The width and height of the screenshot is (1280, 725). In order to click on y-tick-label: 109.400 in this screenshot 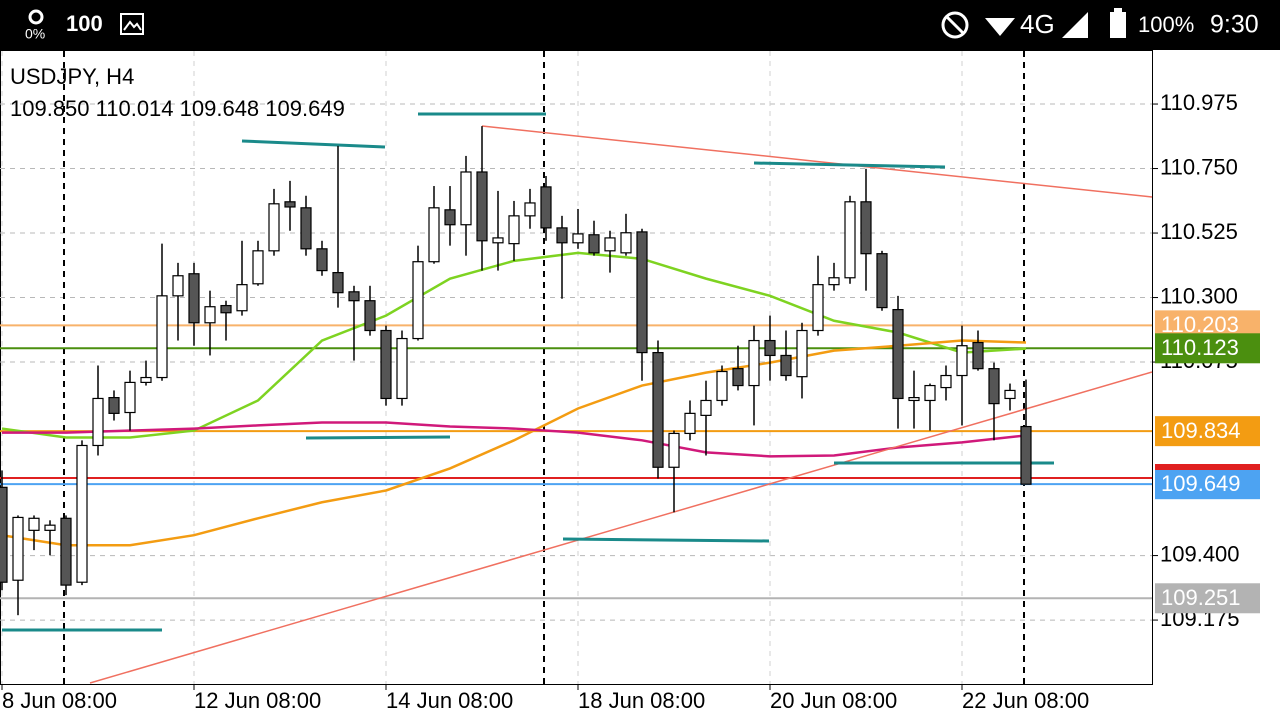, I will do `click(1200, 553)`.